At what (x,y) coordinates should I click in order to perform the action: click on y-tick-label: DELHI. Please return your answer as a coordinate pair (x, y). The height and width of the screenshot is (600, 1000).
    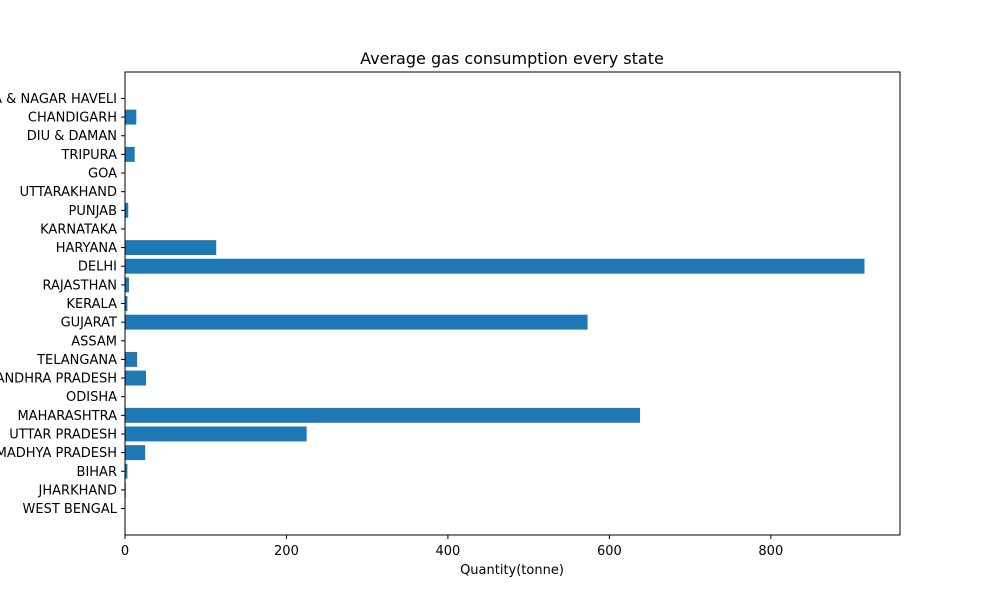
    Looking at the image, I should click on (97, 267).